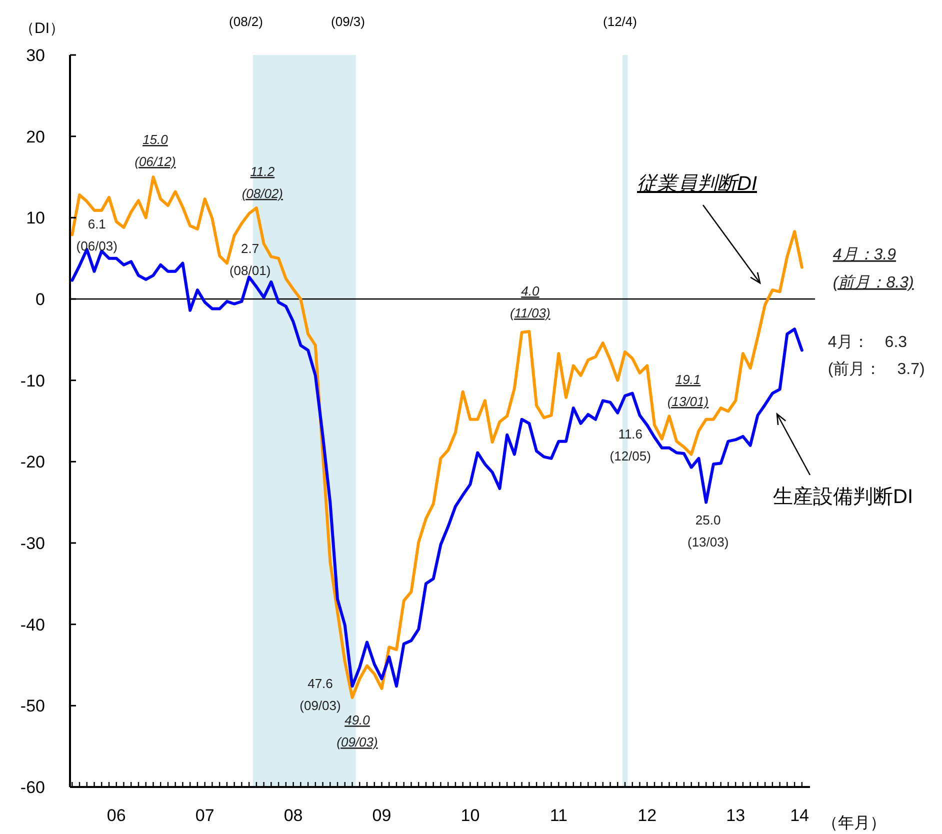 The width and height of the screenshot is (942, 834). I want to click on y-tick-label: 20, so click(35, 136).